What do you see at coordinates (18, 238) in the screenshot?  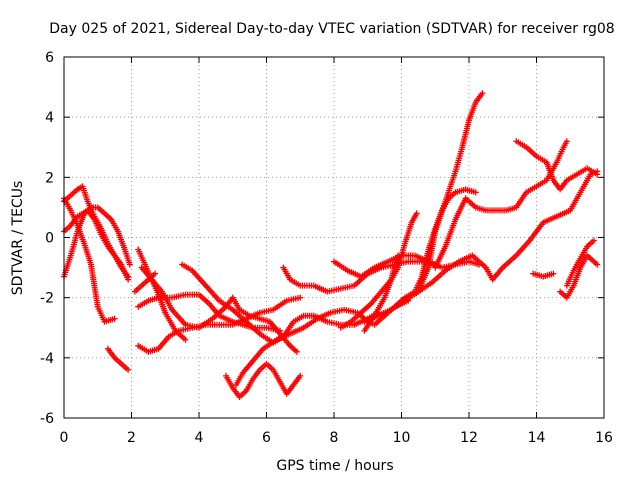 I see `y-axis-label: SDTVAR / TECUs` at bounding box center [18, 238].